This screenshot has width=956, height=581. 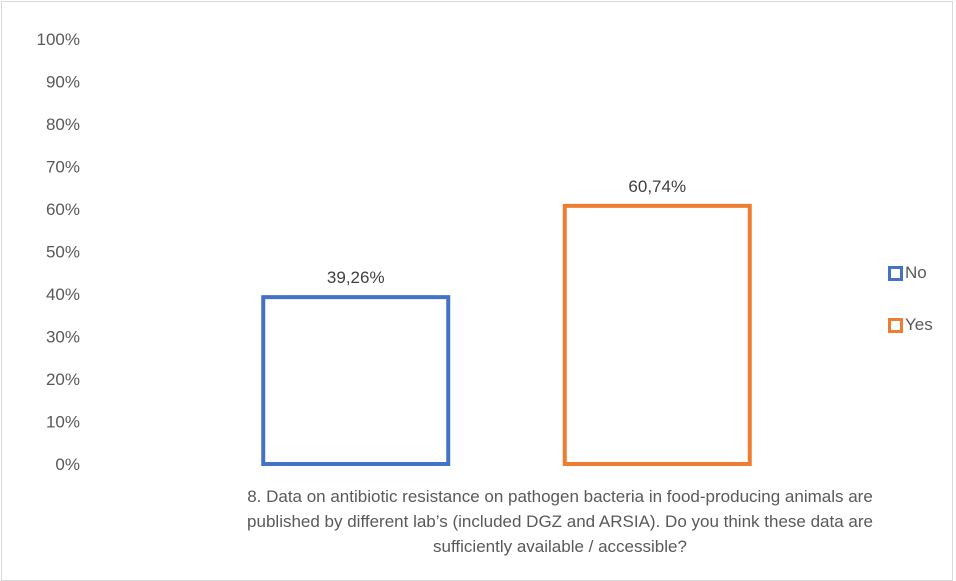 What do you see at coordinates (919, 324) in the screenshot?
I see `legend-label-yes: Yes` at bounding box center [919, 324].